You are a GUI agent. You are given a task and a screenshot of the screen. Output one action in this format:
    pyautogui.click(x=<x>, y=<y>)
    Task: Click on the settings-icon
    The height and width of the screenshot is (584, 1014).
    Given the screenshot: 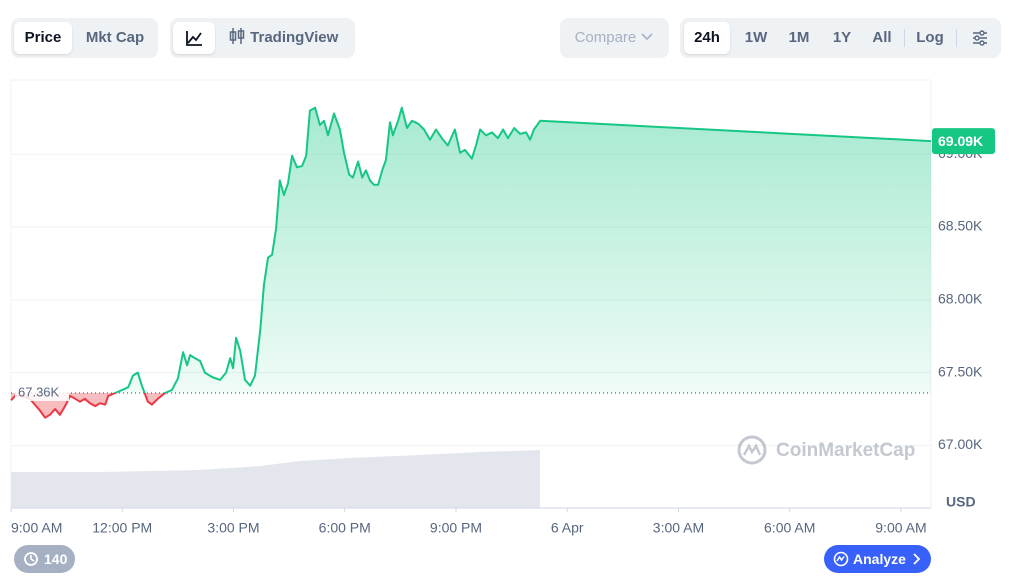 What is the action you would take?
    pyautogui.click(x=980, y=38)
    